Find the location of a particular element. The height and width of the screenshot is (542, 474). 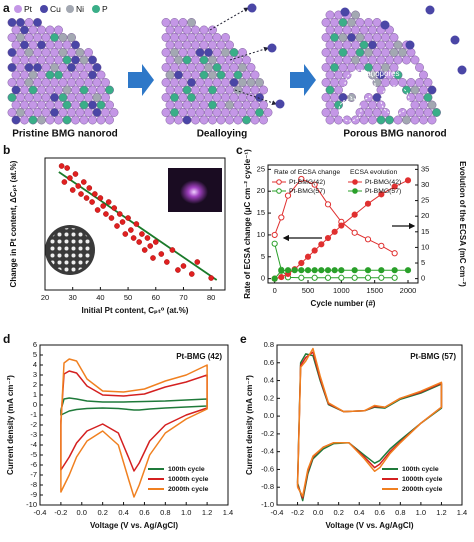

y-tick-label: 0.6 is located at coordinates (269, 362).